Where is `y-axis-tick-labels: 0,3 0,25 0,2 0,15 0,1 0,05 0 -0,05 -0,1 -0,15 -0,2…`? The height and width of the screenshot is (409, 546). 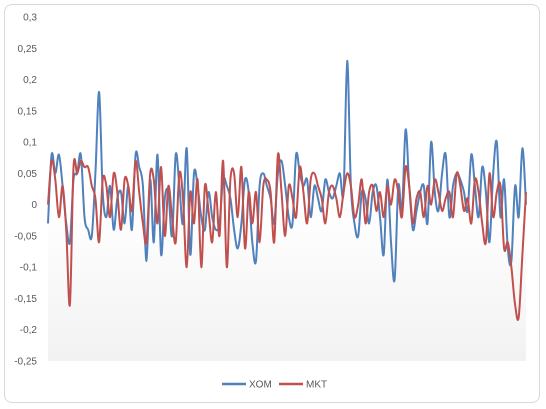 y-axis-tick-labels: 0,3 0,25 0,2 0,15 0,1 0,05 0 -0,05 -0,1 -0,15 -0,2… is located at coordinates (25, 190).